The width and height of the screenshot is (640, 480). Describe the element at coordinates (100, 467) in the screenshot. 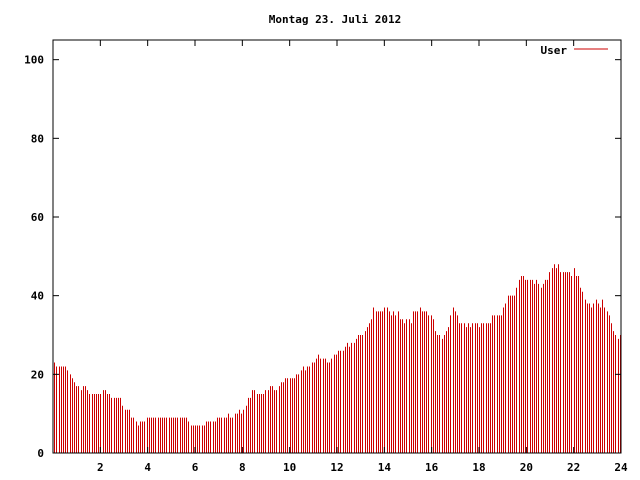

I see `x-tick-label: 2` at that location.